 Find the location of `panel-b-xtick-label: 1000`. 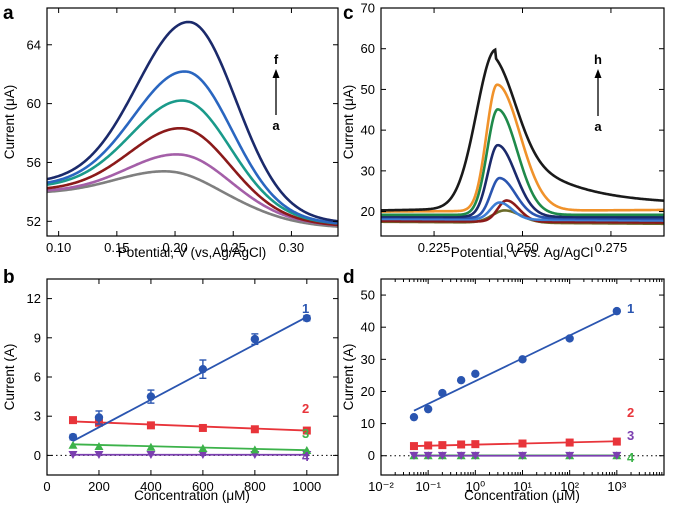

panel-b-xtick-label: 1000 is located at coordinates (306, 486).